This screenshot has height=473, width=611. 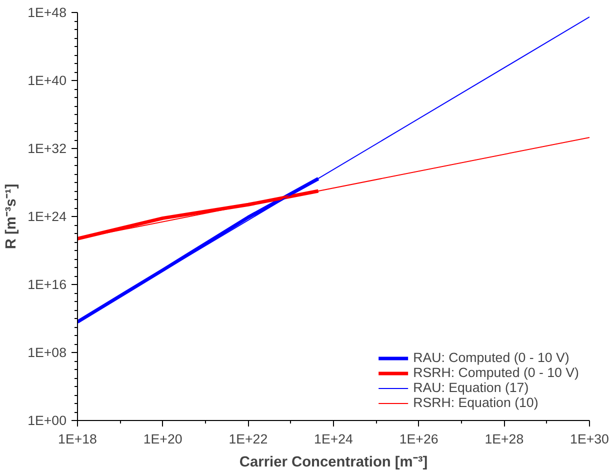 What do you see at coordinates (248, 439) in the screenshot?
I see `x-tick-label: 1E+22` at bounding box center [248, 439].